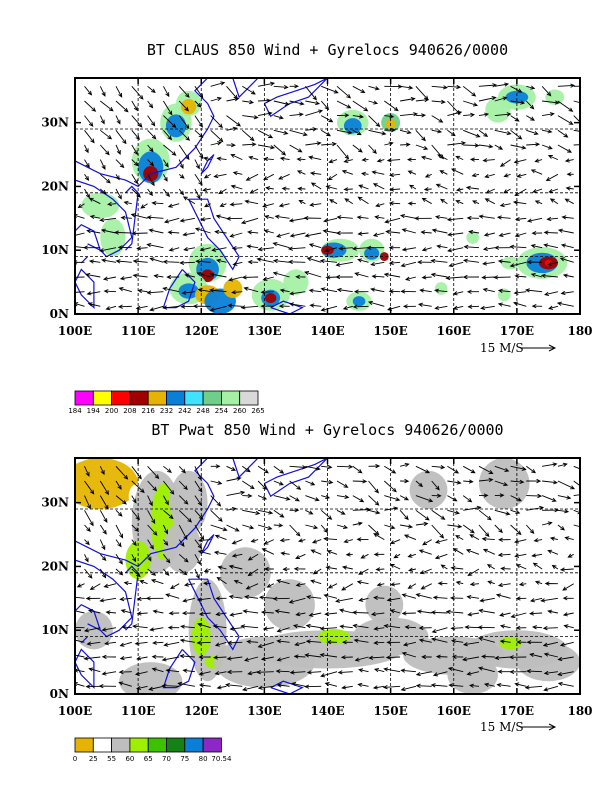 The height and width of the screenshot is (792, 612). What do you see at coordinates (264, 331) in the screenshot?
I see `x-tick-label: 130E` at bounding box center [264, 331].